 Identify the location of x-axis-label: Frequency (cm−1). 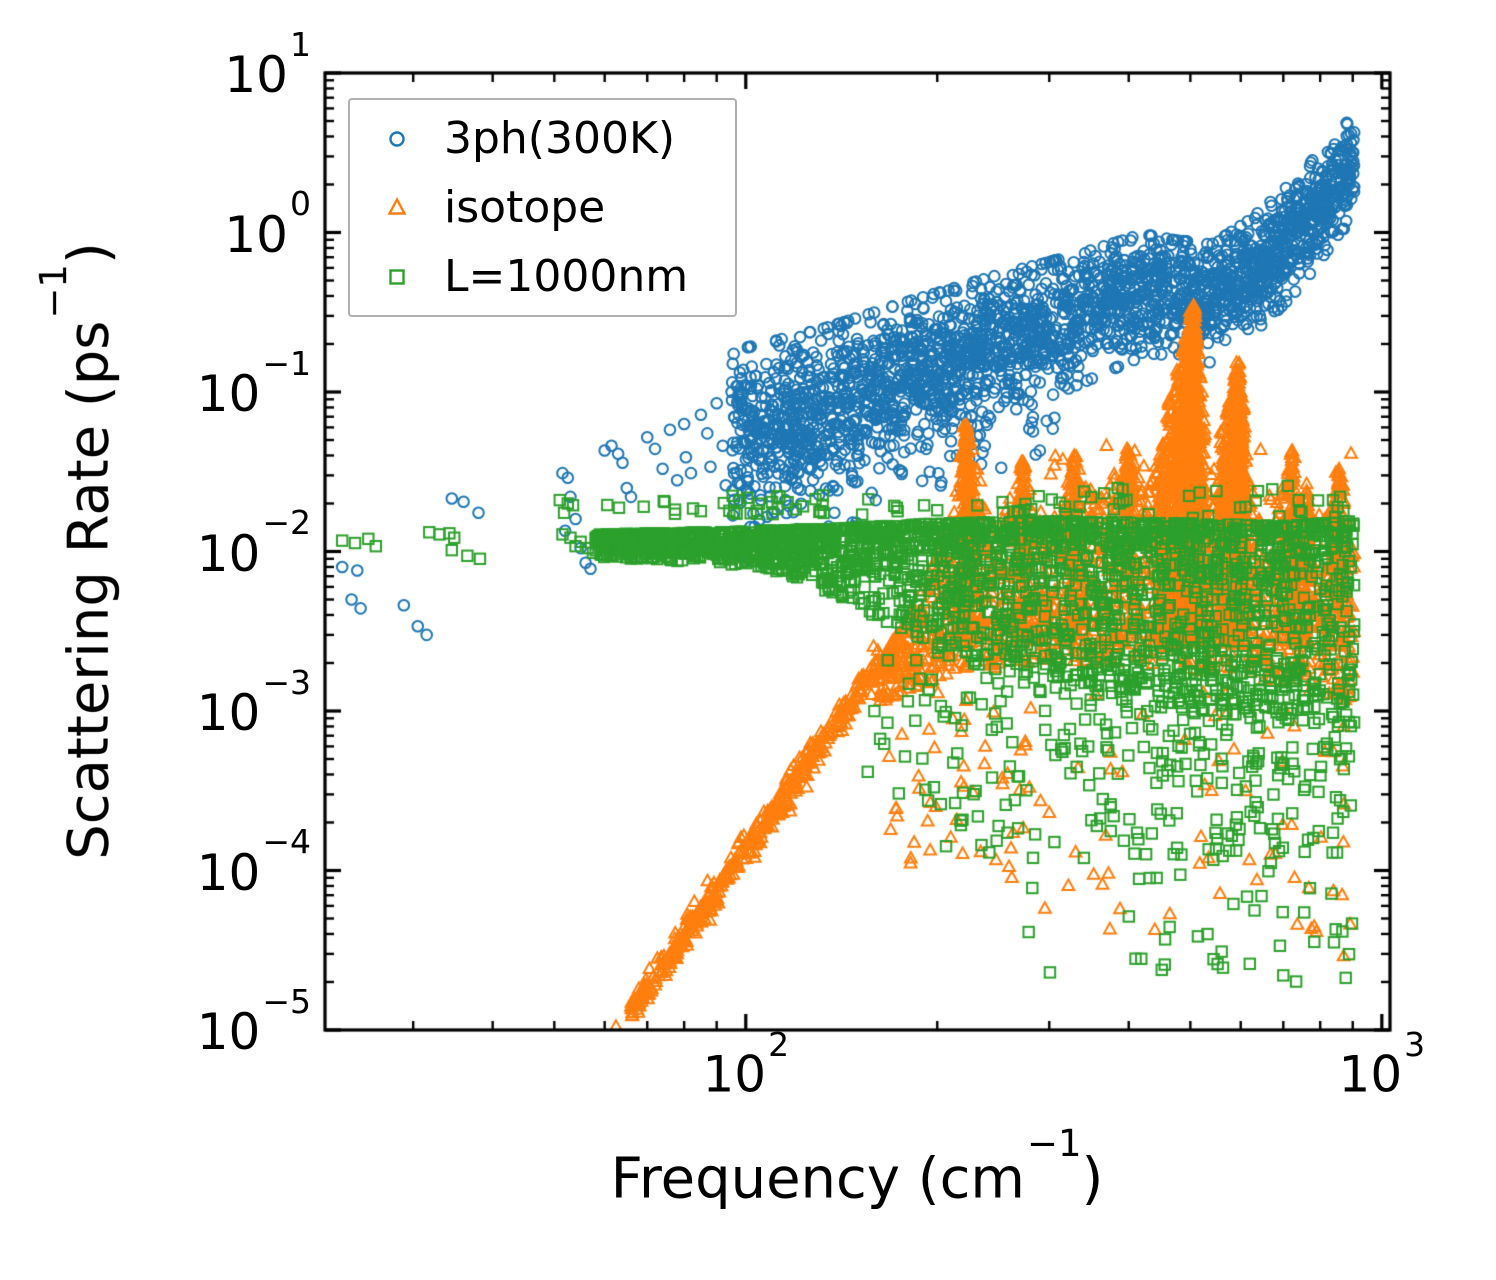
(857, 1166).